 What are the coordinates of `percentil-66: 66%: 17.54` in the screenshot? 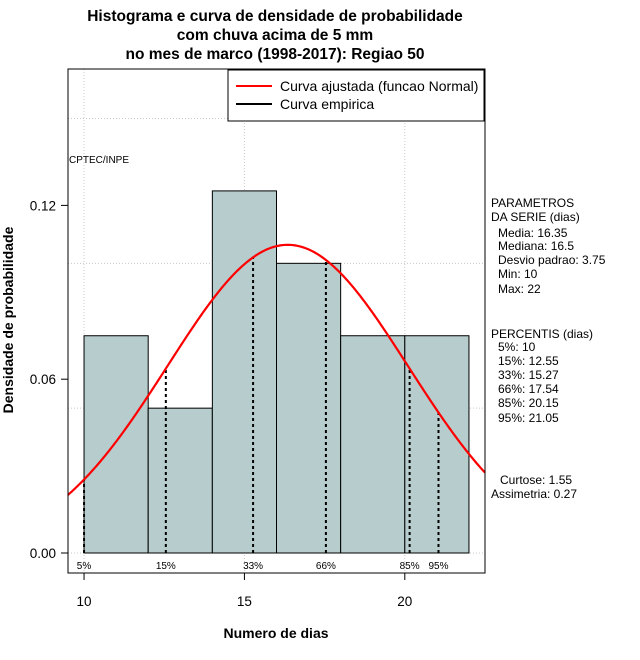 It's located at (528, 389).